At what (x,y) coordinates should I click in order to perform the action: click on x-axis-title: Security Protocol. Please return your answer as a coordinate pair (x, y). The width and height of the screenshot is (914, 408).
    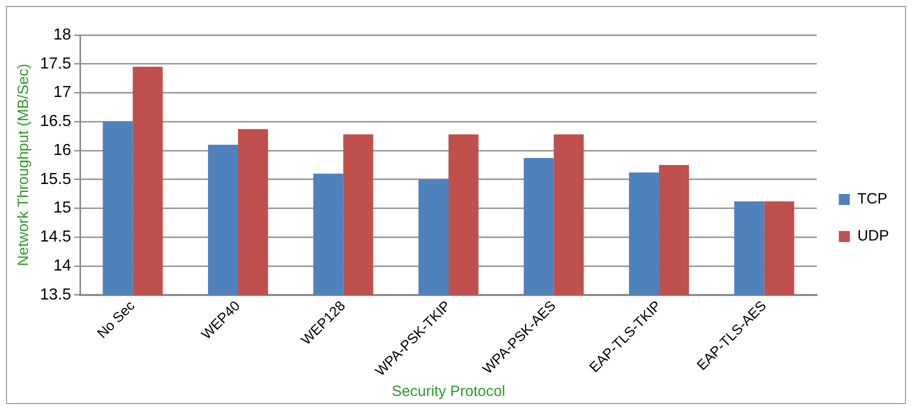
    Looking at the image, I should click on (449, 391).